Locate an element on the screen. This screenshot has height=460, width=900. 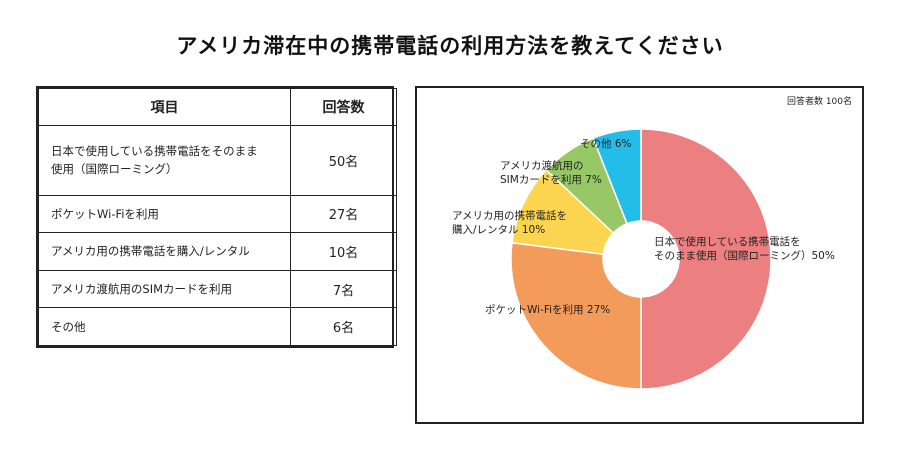
slice-other is located at coordinates (617, 176).